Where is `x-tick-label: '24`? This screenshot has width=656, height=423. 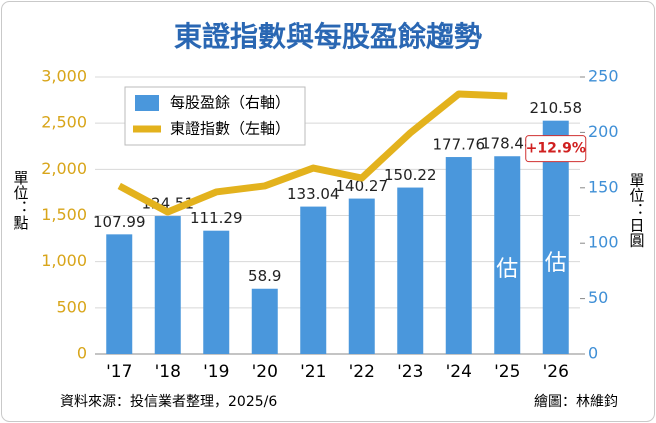
x-tick-label: '24 is located at coordinates (459, 372).